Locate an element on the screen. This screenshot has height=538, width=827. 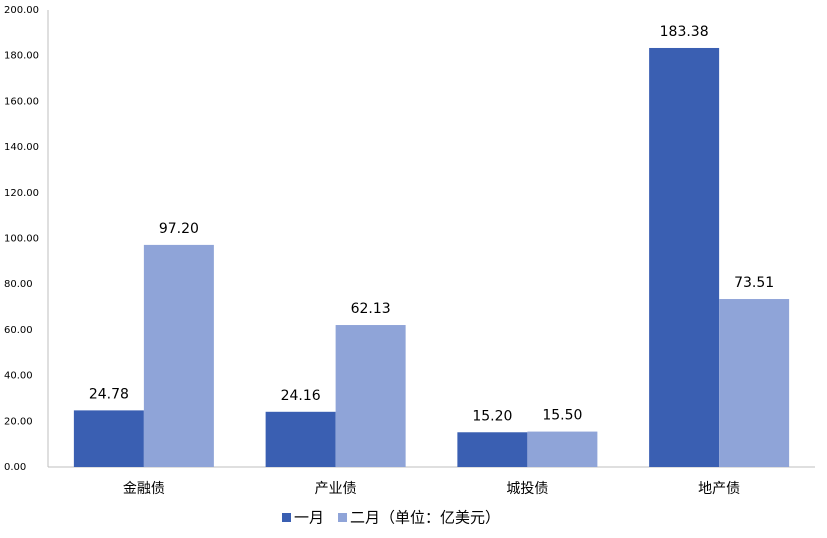
value-label: 97.20 is located at coordinates (179, 229).